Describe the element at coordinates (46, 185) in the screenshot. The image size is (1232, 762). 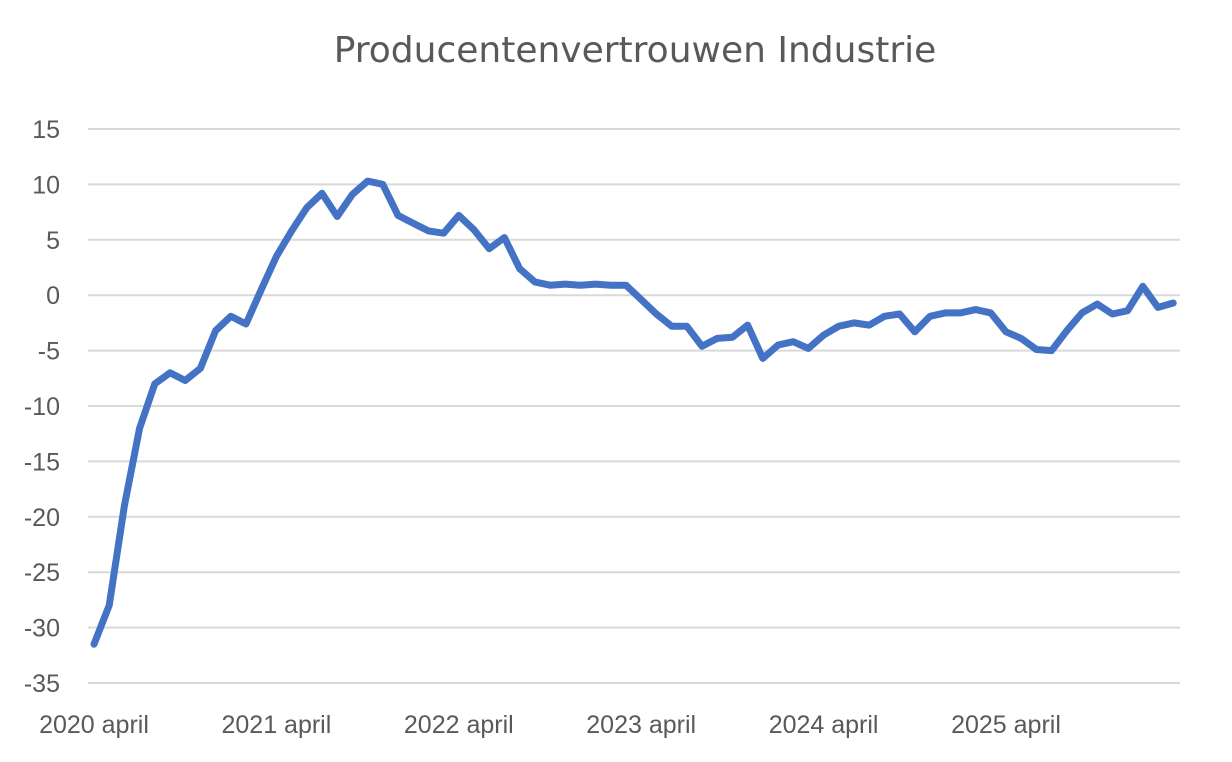
I see `y-tick-label: 10` at that location.